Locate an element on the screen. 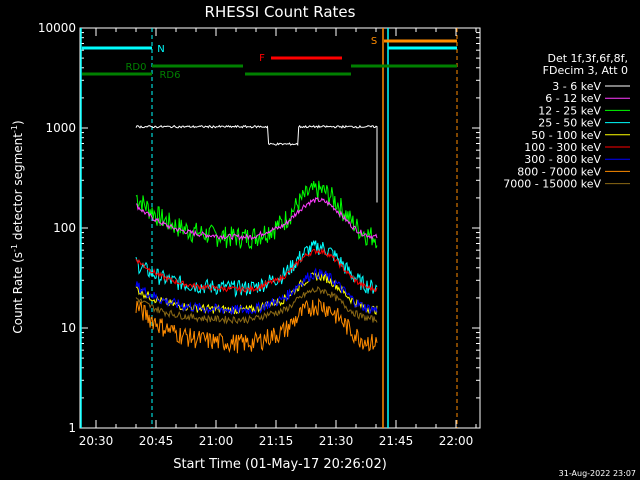 This screenshot has width=640, height=480. legend-entry-label: 3 - 6 keV is located at coordinates (576, 86).